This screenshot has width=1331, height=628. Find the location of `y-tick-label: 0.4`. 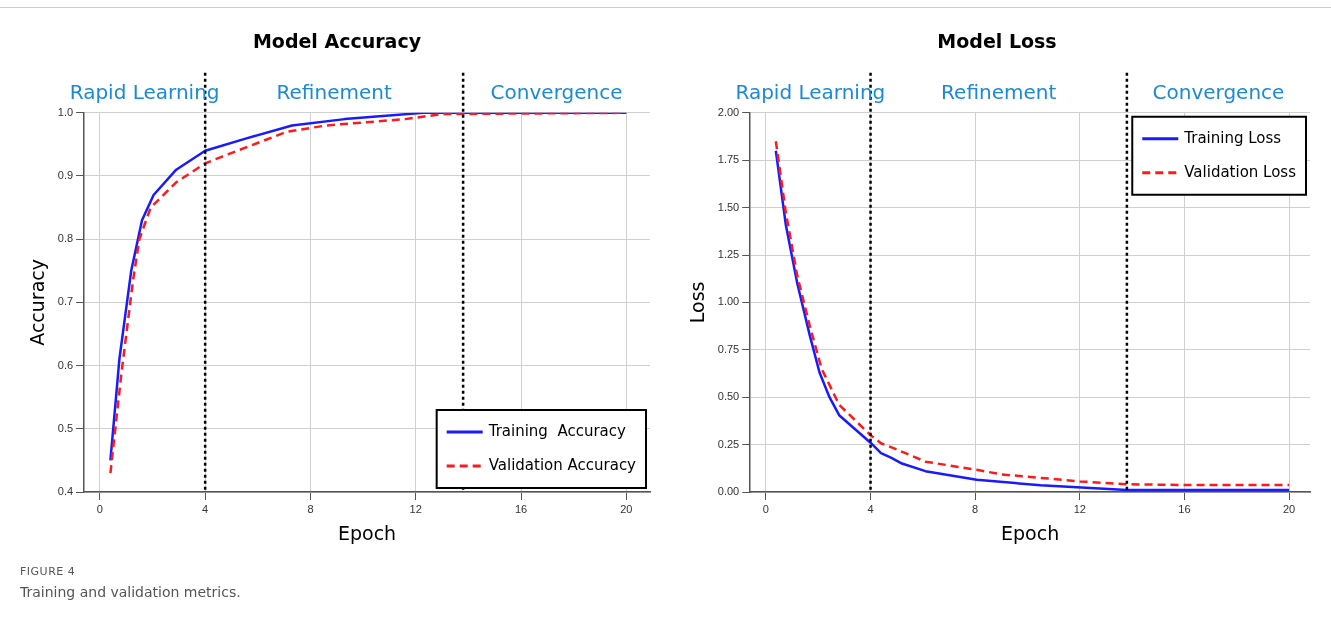

y-tick-label: 0.4 is located at coordinates (65, 491).